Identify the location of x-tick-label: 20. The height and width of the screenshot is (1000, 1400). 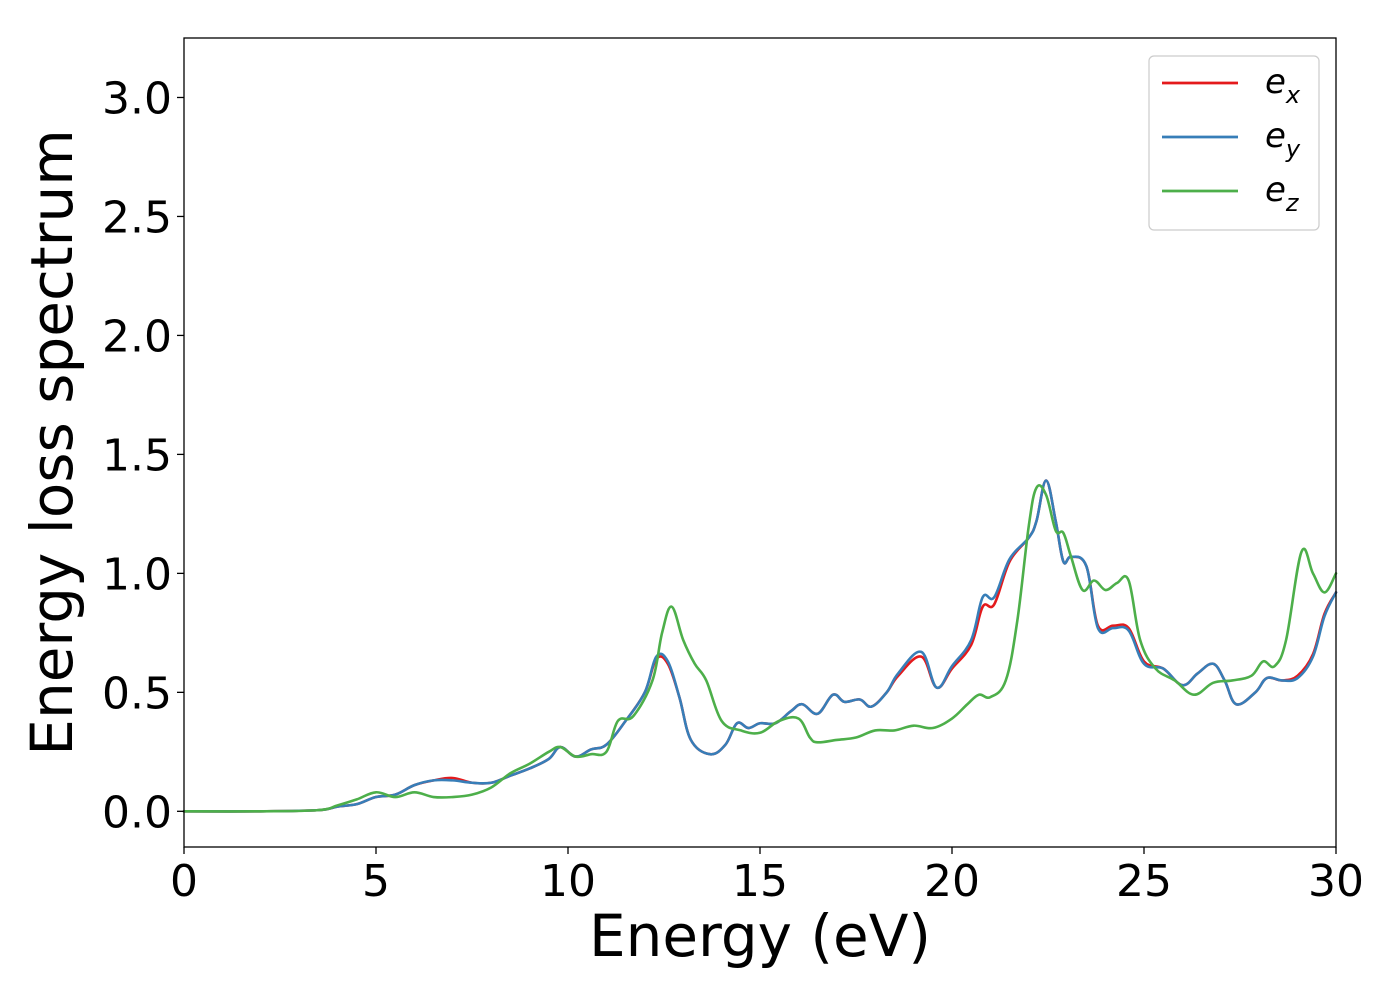
(952, 881).